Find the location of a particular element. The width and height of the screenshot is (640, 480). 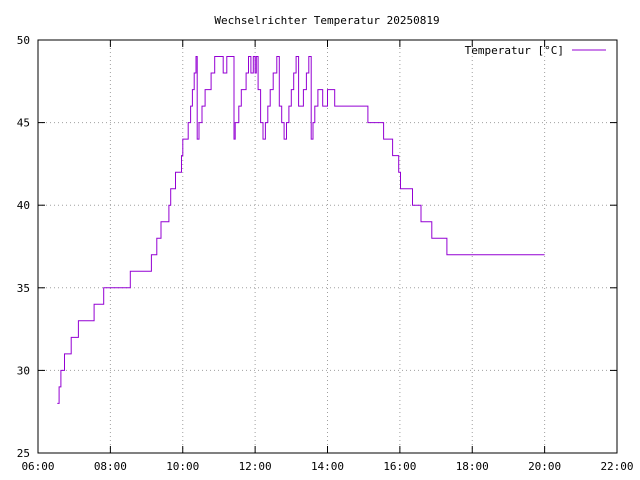

x-tick-label: 22:00 is located at coordinates (616, 466).